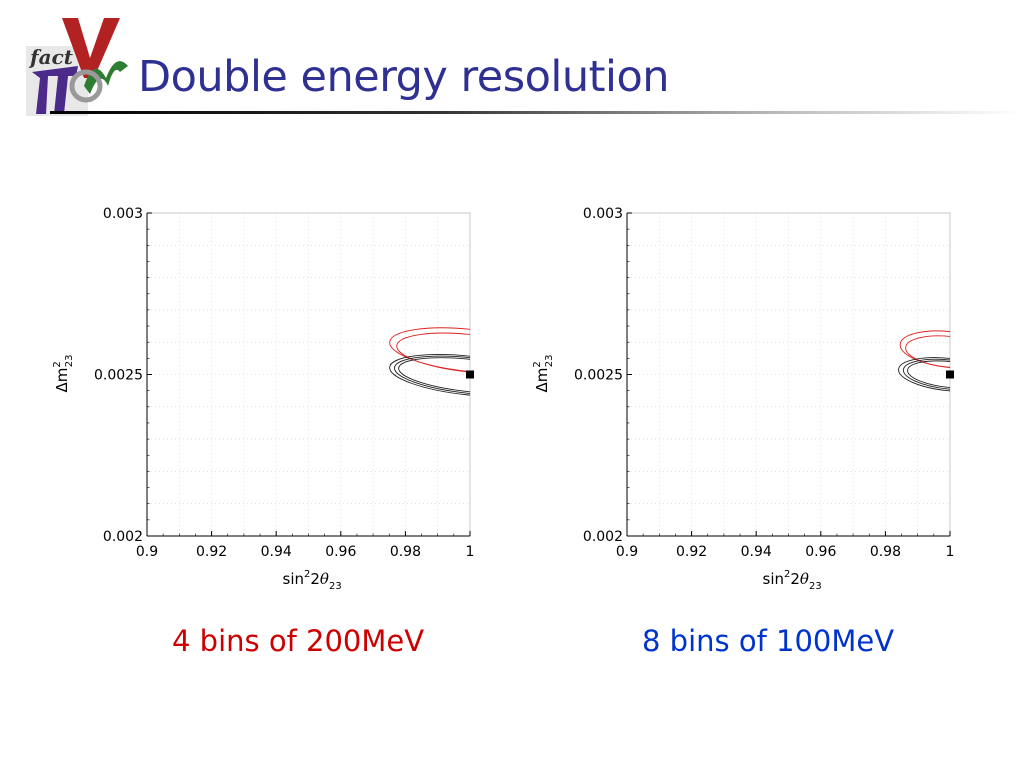  Describe the element at coordinates (86, 86) in the screenshot. I see `logo-ring` at that location.